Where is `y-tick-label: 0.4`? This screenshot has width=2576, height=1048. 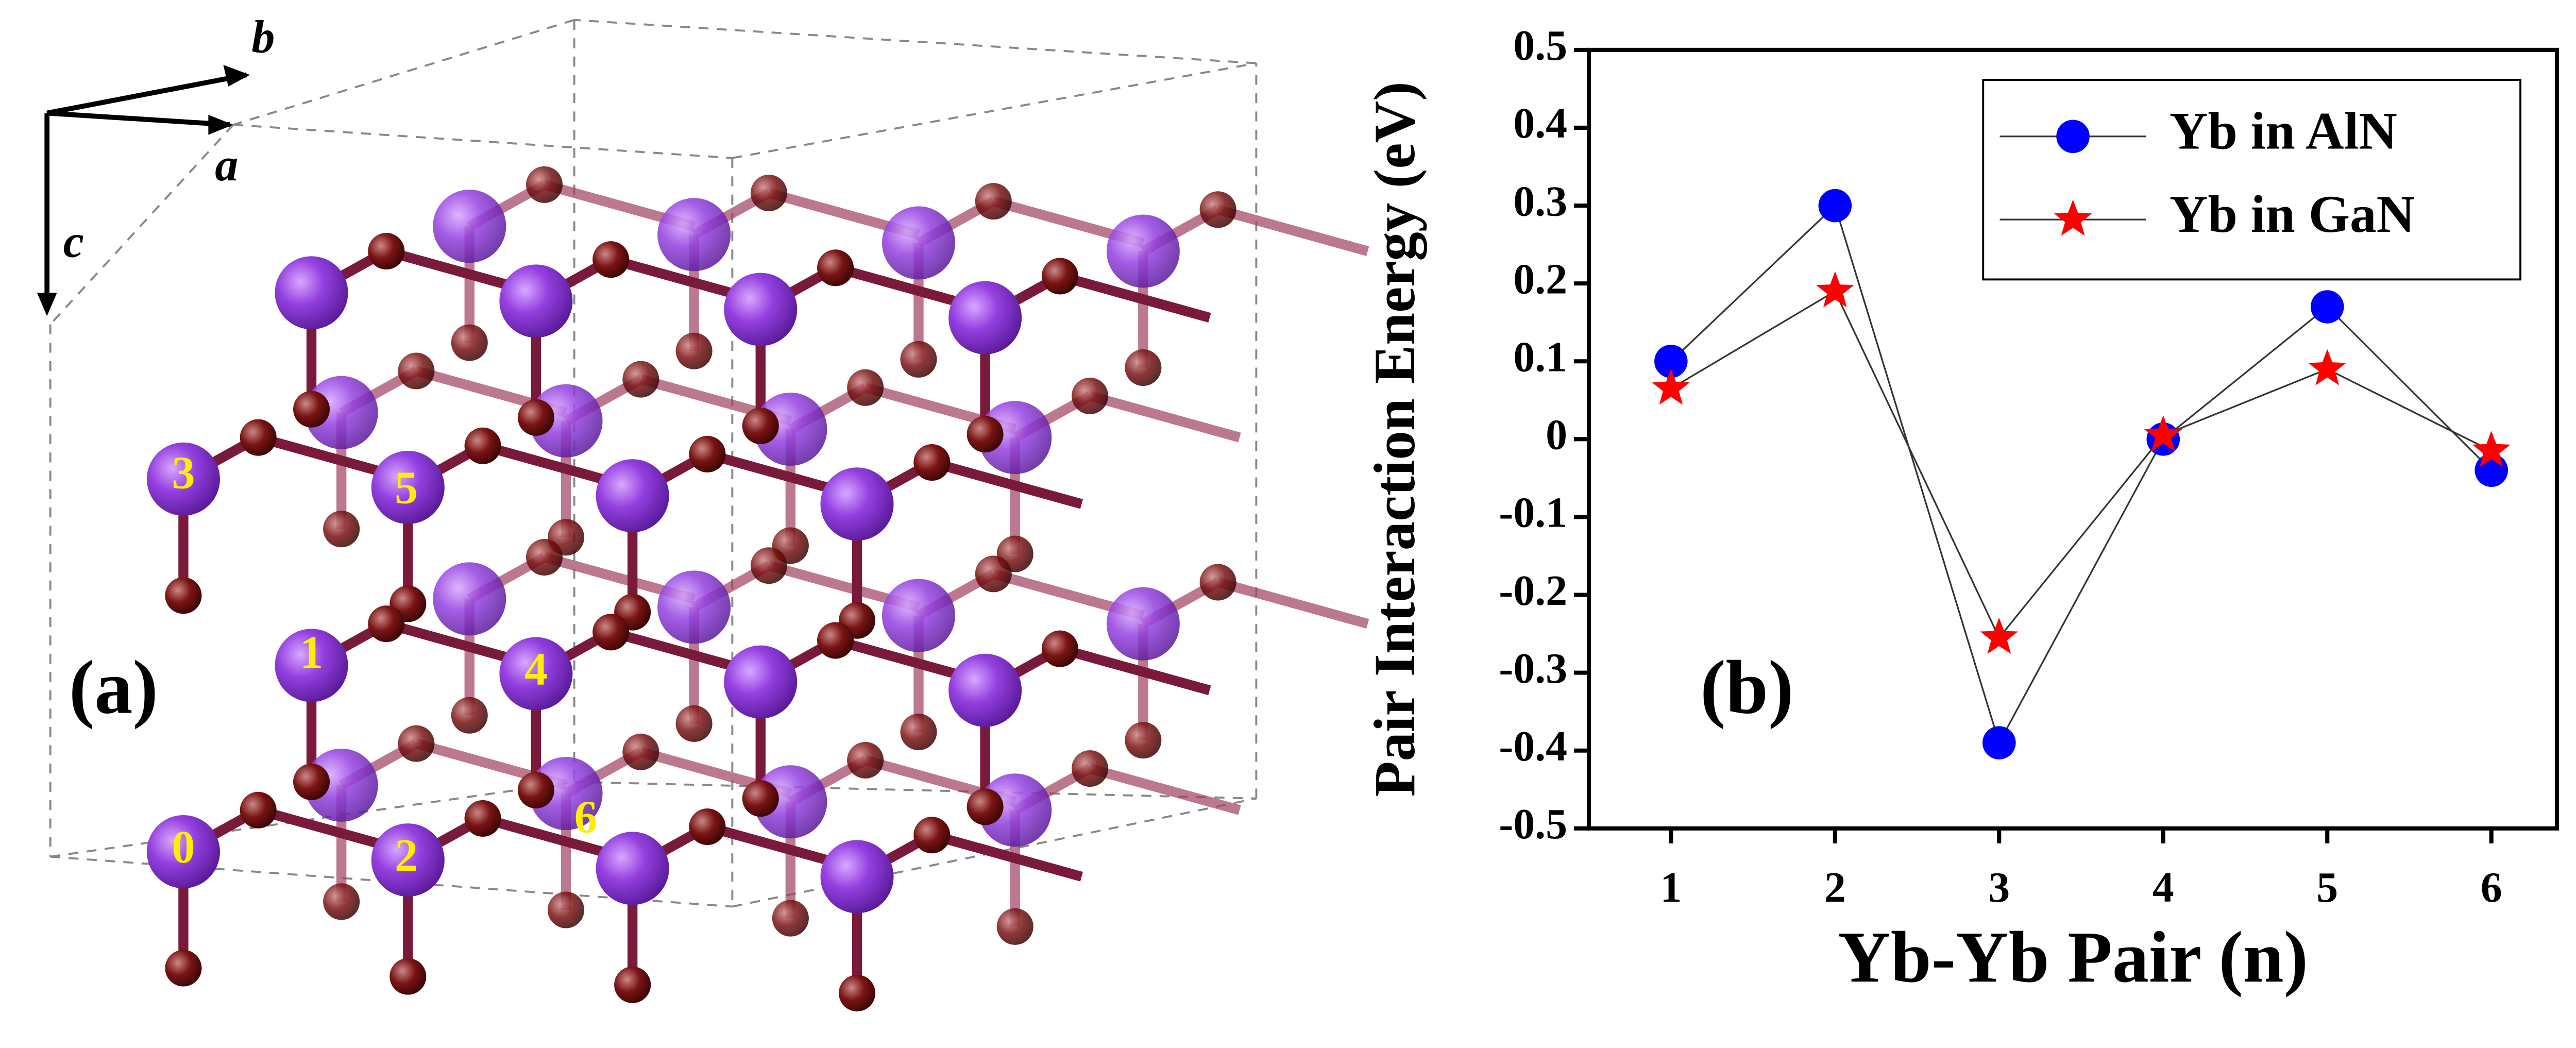
y-tick-label: 0.4 is located at coordinates (1540, 123).